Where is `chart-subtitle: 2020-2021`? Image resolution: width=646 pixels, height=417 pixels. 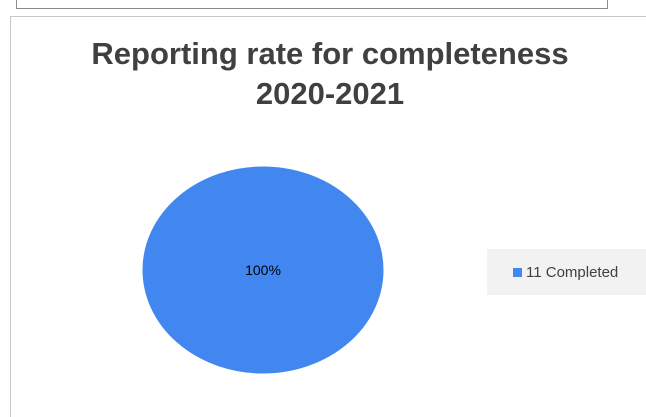
chart-subtitle: 2020-2021 is located at coordinates (330, 93).